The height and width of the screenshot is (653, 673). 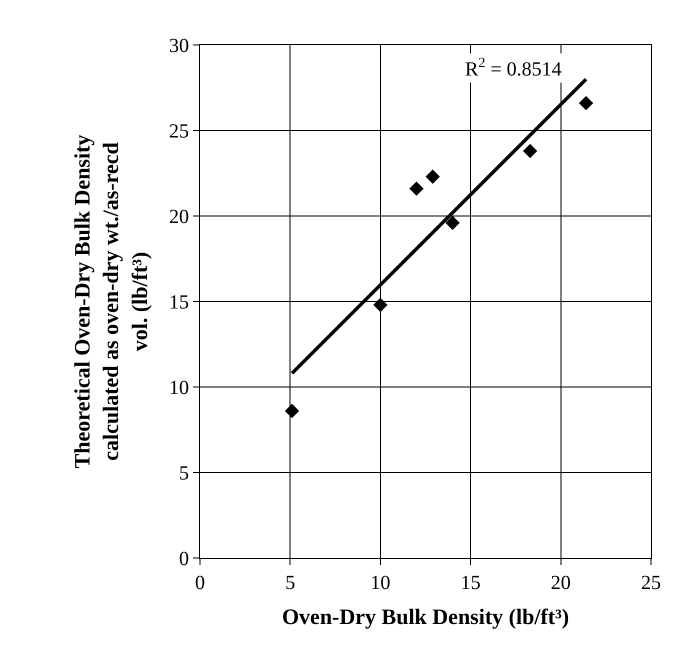 I want to click on y-tick-label: 15, so click(x=179, y=303).